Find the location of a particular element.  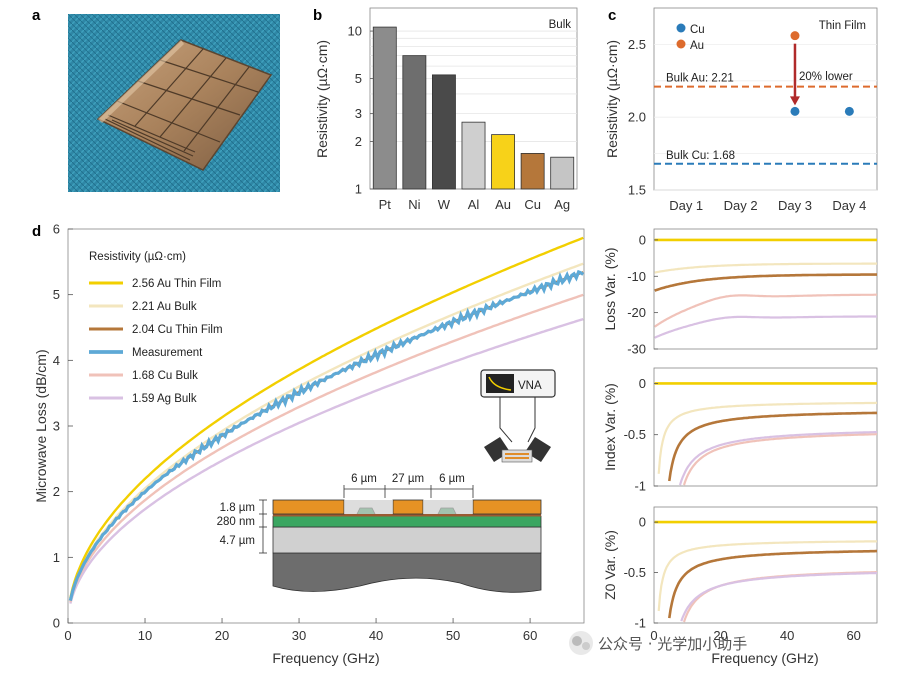

zv-xtick-label: 0 is located at coordinates (653, 635).